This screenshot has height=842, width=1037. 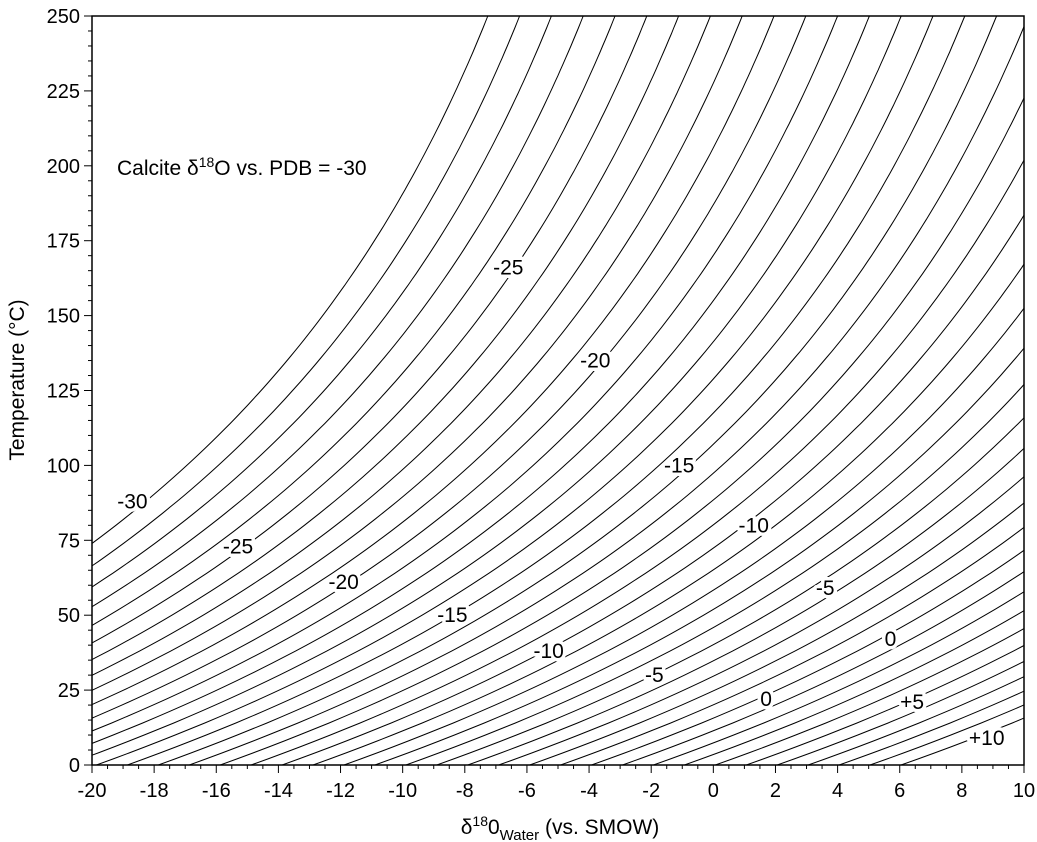 What do you see at coordinates (651, 791) in the screenshot?
I see `x-tick-label: -2` at bounding box center [651, 791].